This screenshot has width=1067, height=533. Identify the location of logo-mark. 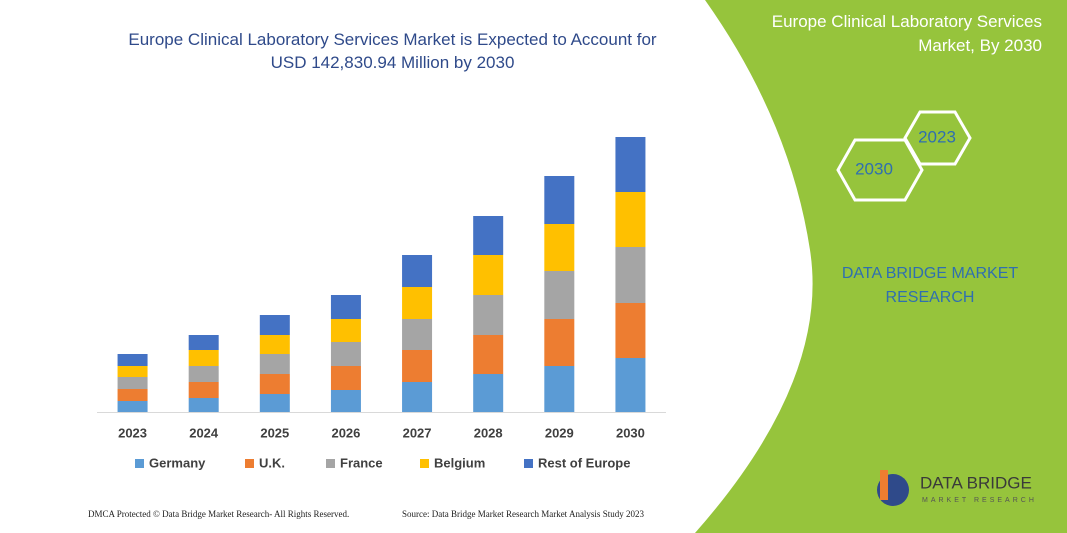
(884, 485).